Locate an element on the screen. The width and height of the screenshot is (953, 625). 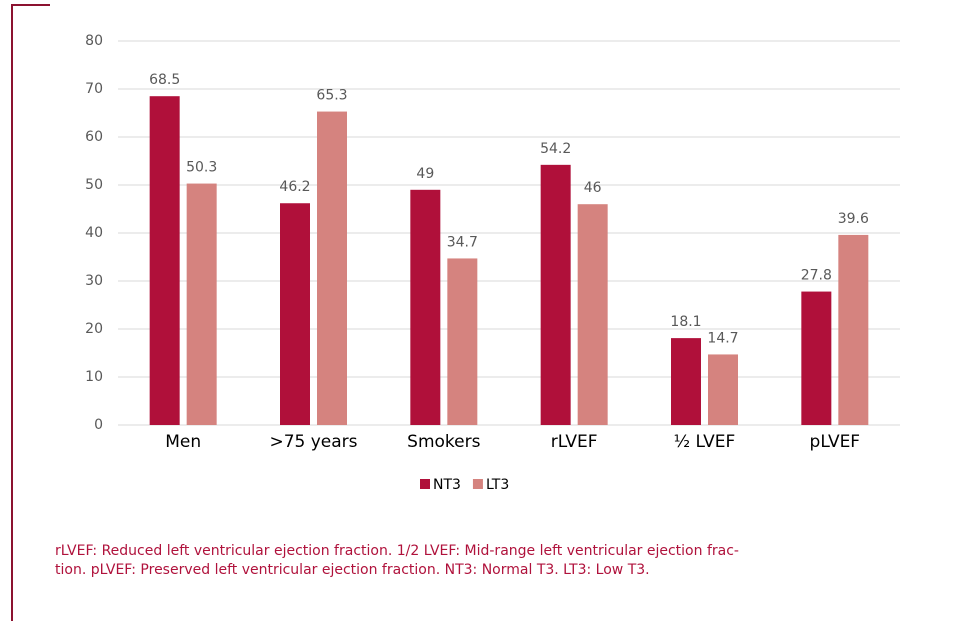
value-label: 65.3 is located at coordinates (331, 96).